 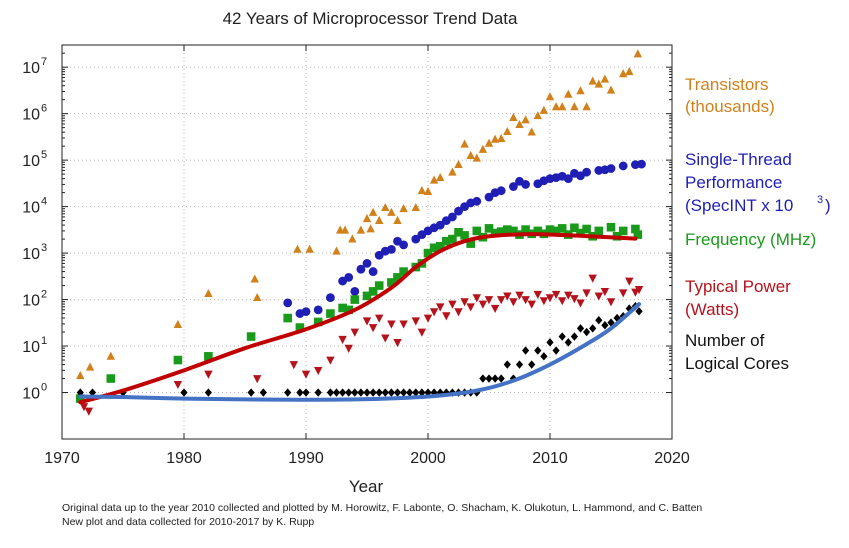 What do you see at coordinates (726, 84) in the screenshot?
I see `legend-item-transistors: Transistors` at bounding box center [726, 84].